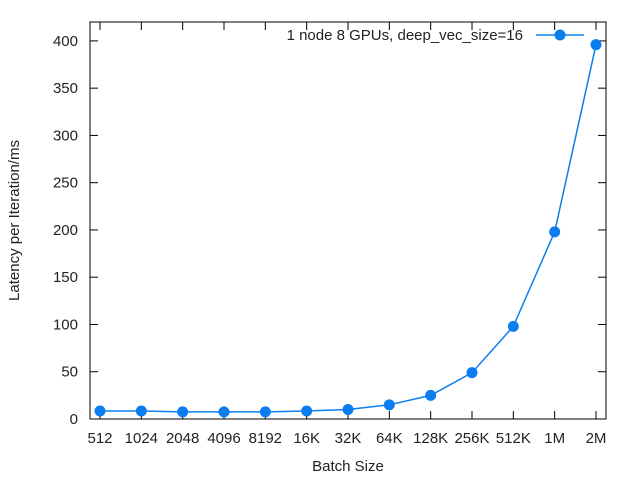 This screenshot has width=640, height=485. What do you see at coordinates (554, 438) in the screenshot?
I see `x-tick-label: 1M` at bounding box center [554, 438].